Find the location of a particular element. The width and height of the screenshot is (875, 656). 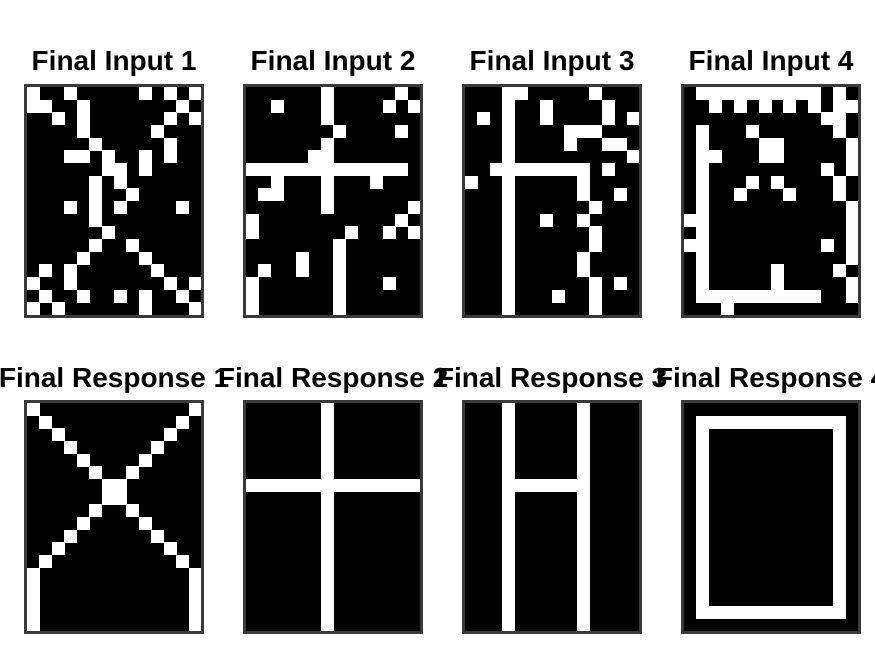

panel-title: Final Input 2 is located at coordinates (333, 60).